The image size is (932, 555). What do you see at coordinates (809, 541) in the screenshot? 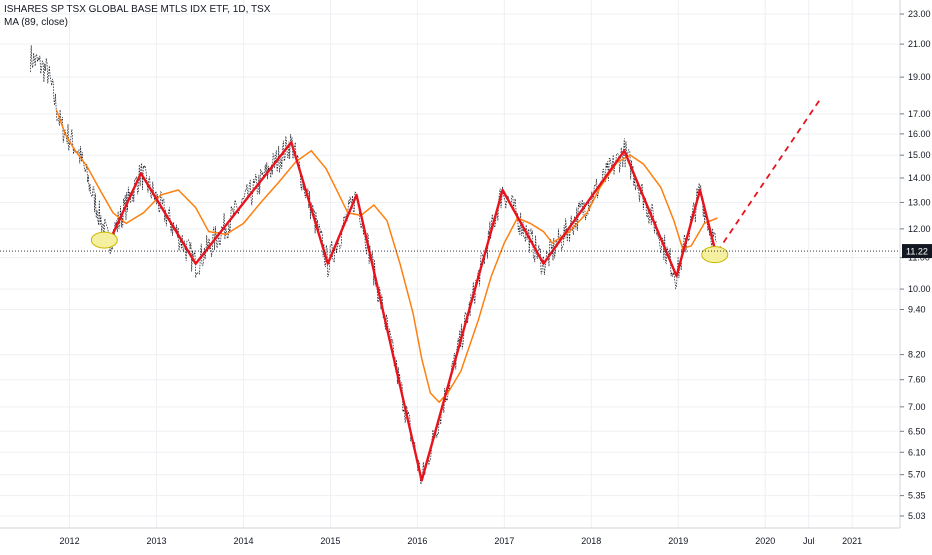
I see `x-tick-label: Jul` at bounding box center [809, 541].